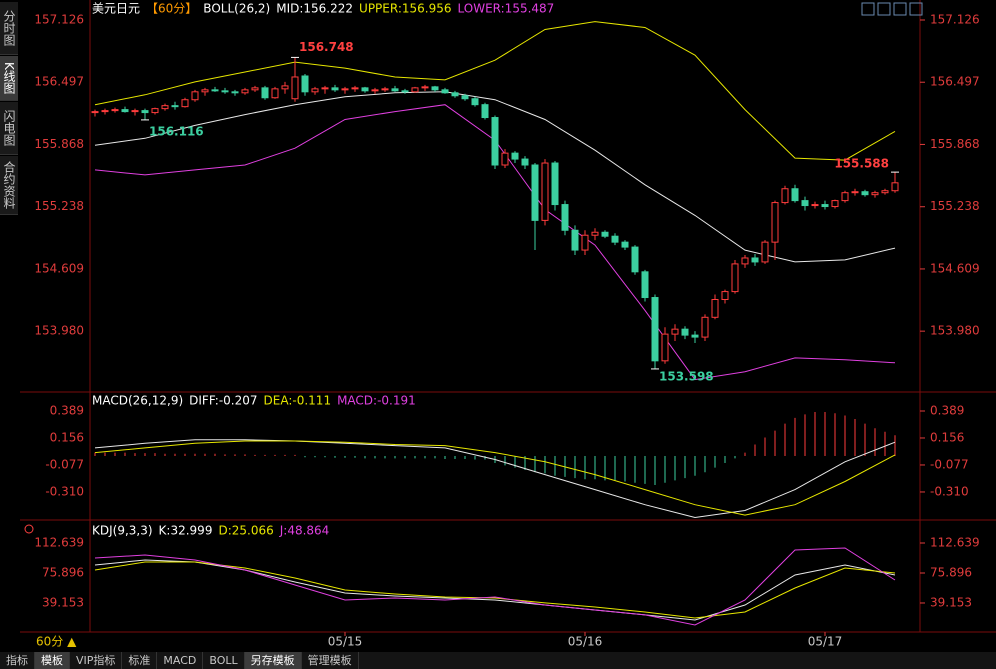 Image resolution: width=996 pixels, height=669 pixels. Describe the element at coordinates (29, 529) in the screenshot. I see `settings-icon` at that location.